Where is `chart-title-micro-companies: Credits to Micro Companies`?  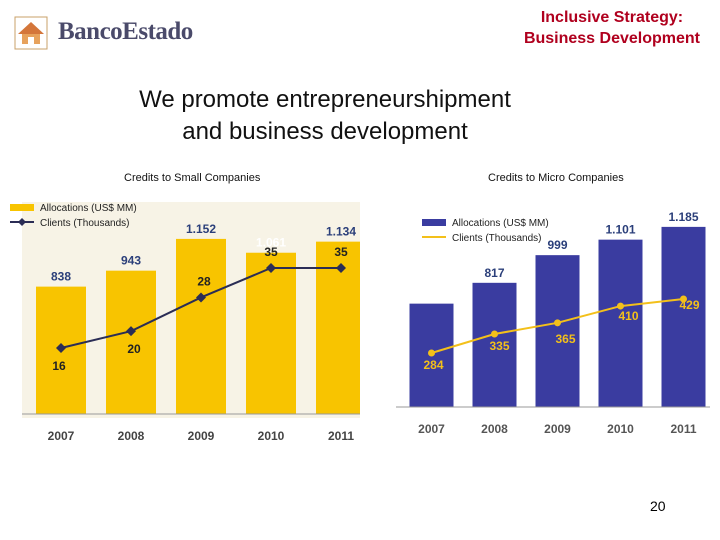 chart-title-micro-companies: Credits to Micro Companies is located at coordinates (556, 178).